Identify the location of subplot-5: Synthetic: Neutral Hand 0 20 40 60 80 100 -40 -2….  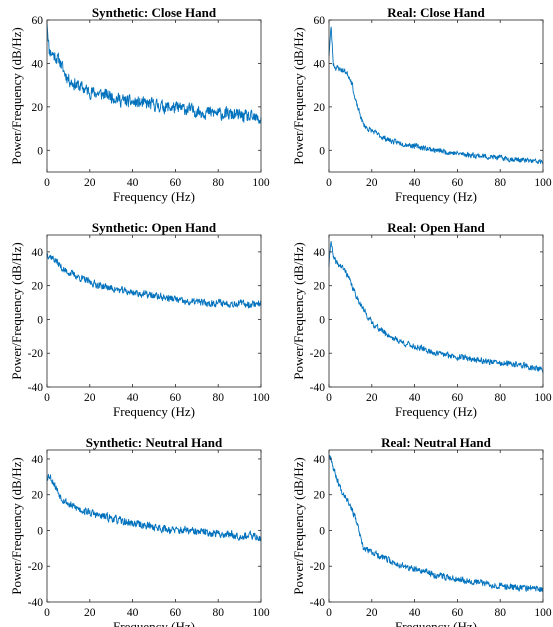
(139, 531).